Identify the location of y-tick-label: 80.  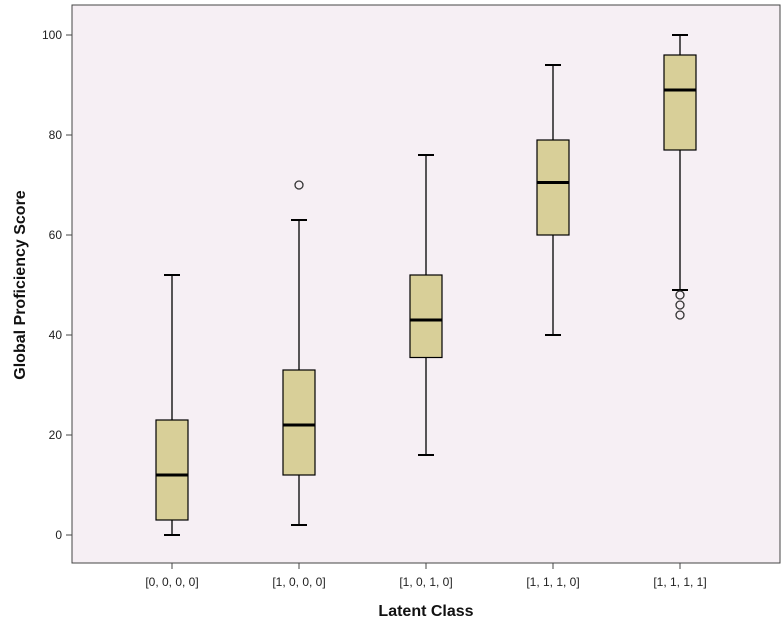
(56, 135).